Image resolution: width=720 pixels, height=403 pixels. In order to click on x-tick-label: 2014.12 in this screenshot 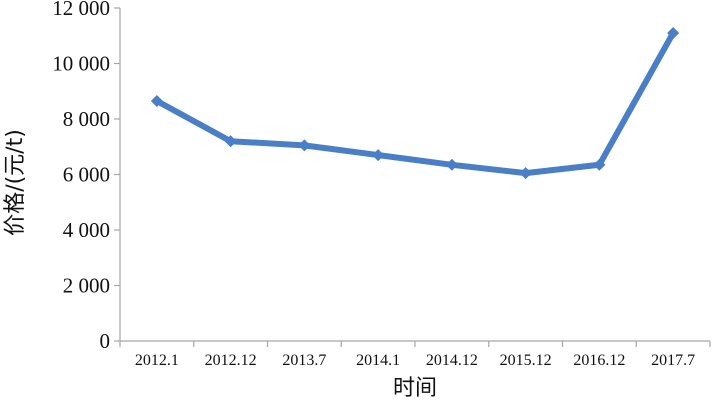, I will do `click(452, 360)`.